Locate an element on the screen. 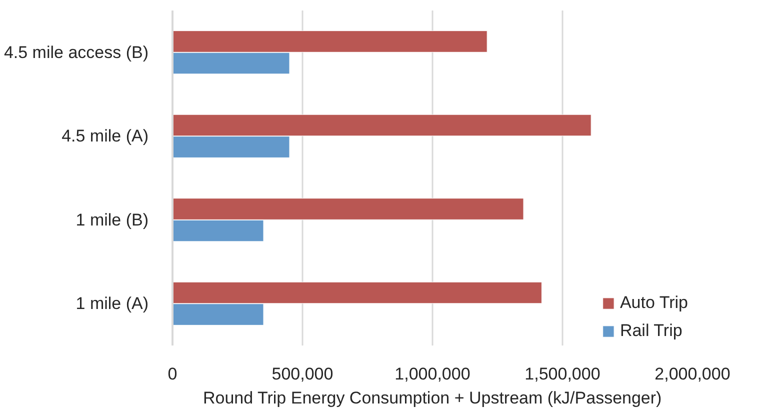  x-tick-label: 2,000,000 is located at coordinates (692, 374).